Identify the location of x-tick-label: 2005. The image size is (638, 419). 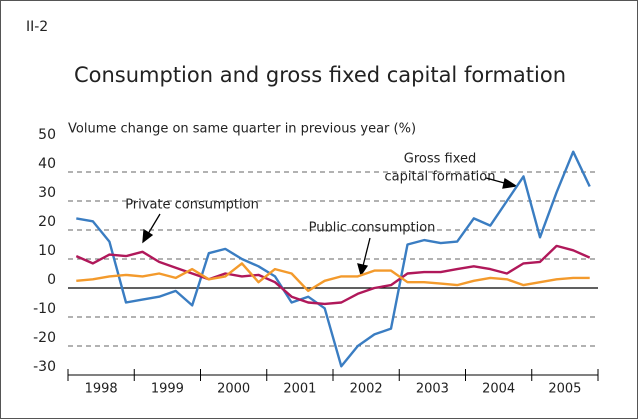
(564, 389).